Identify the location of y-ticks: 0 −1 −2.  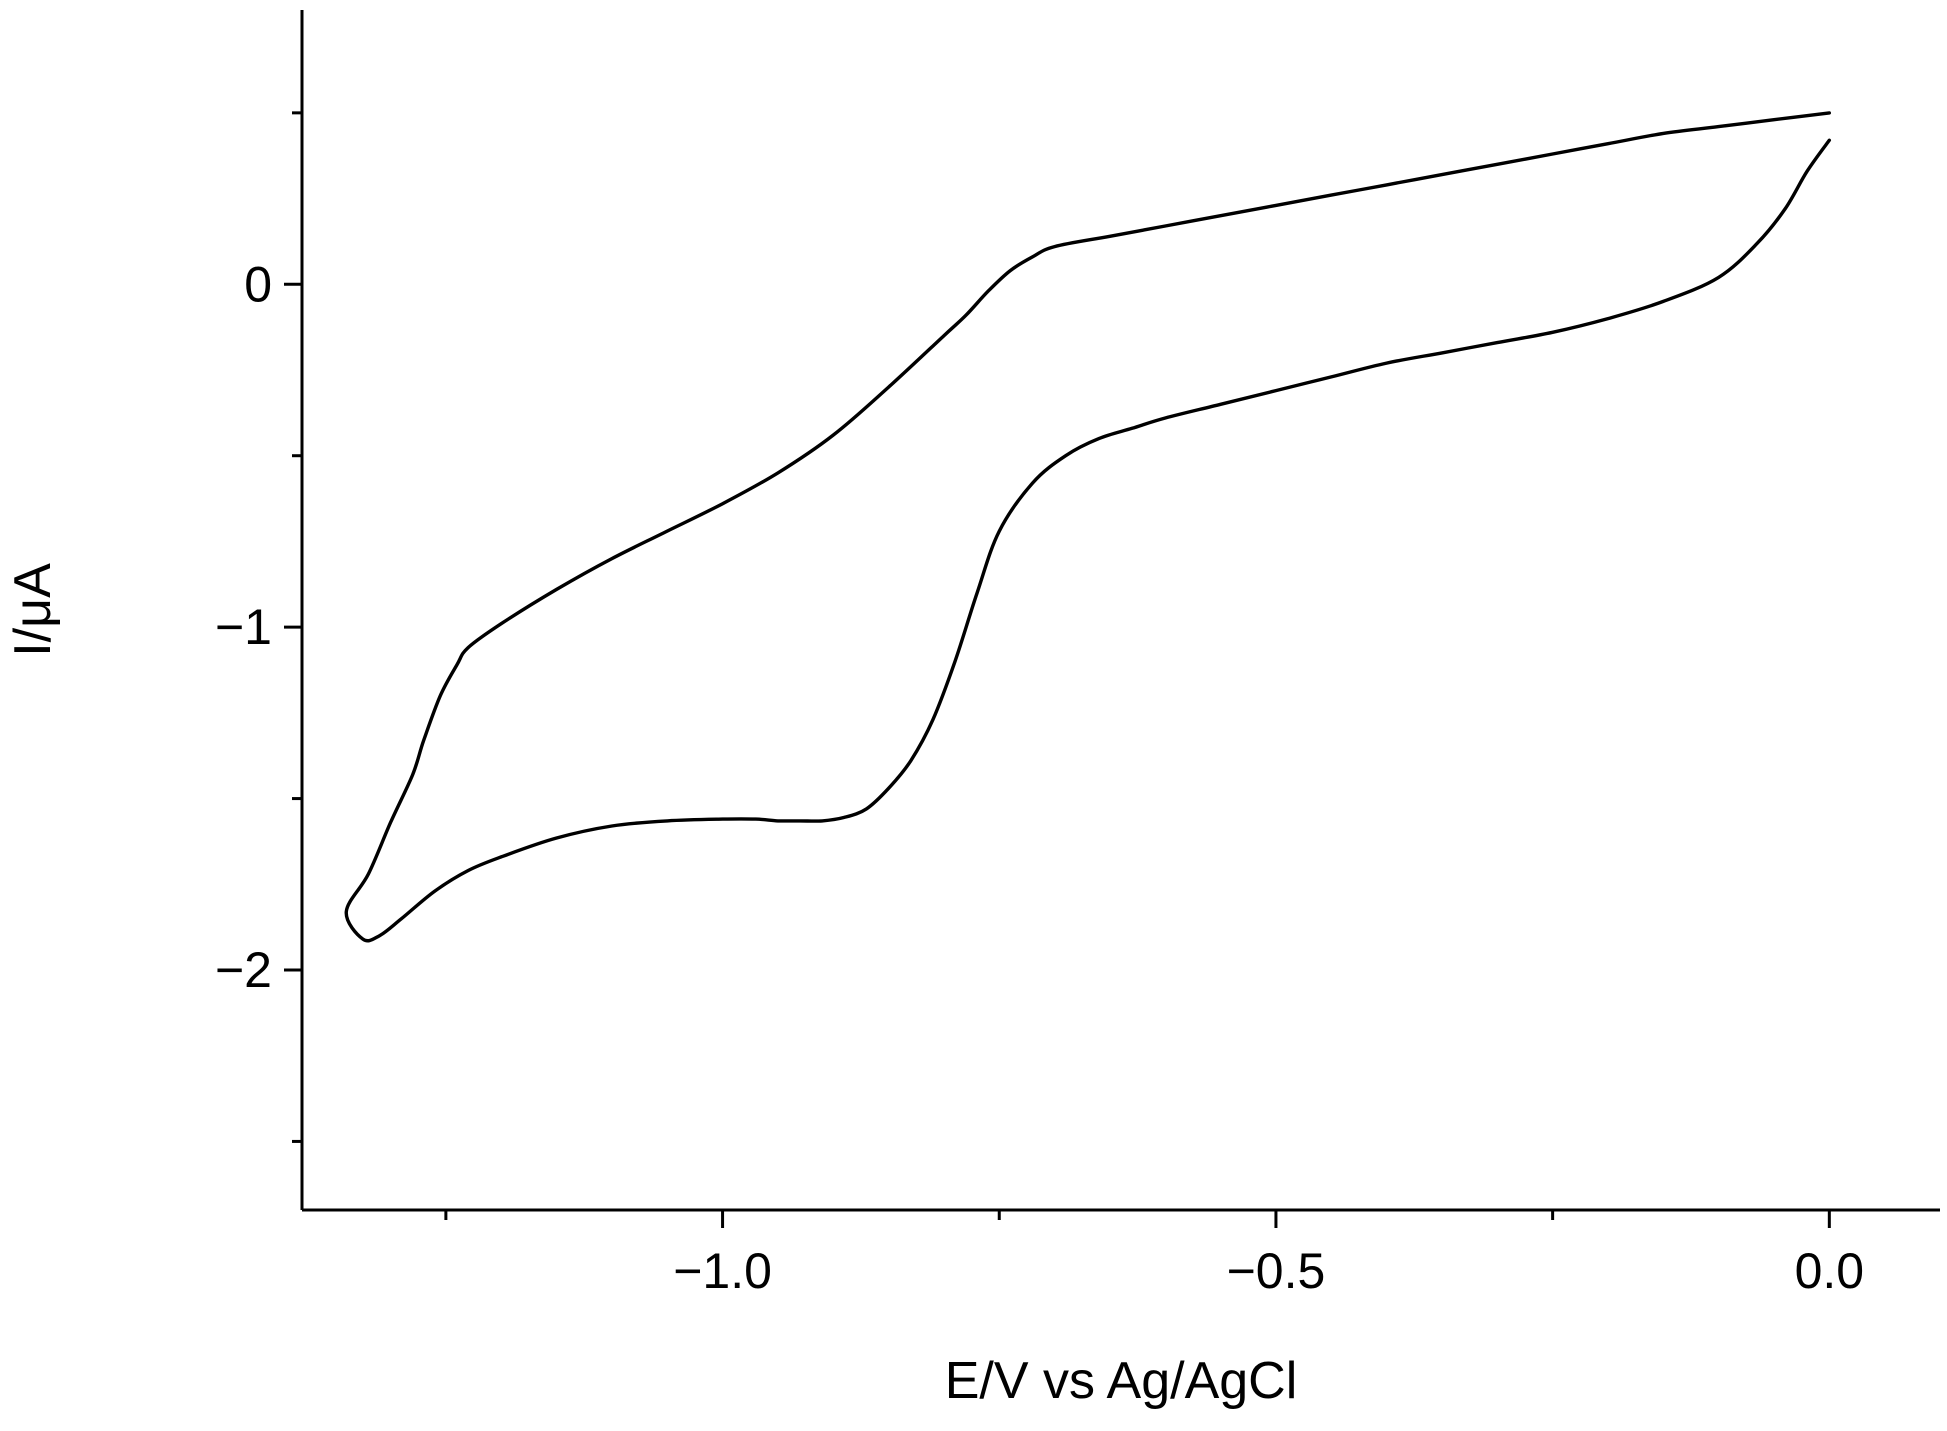
(258, 627).